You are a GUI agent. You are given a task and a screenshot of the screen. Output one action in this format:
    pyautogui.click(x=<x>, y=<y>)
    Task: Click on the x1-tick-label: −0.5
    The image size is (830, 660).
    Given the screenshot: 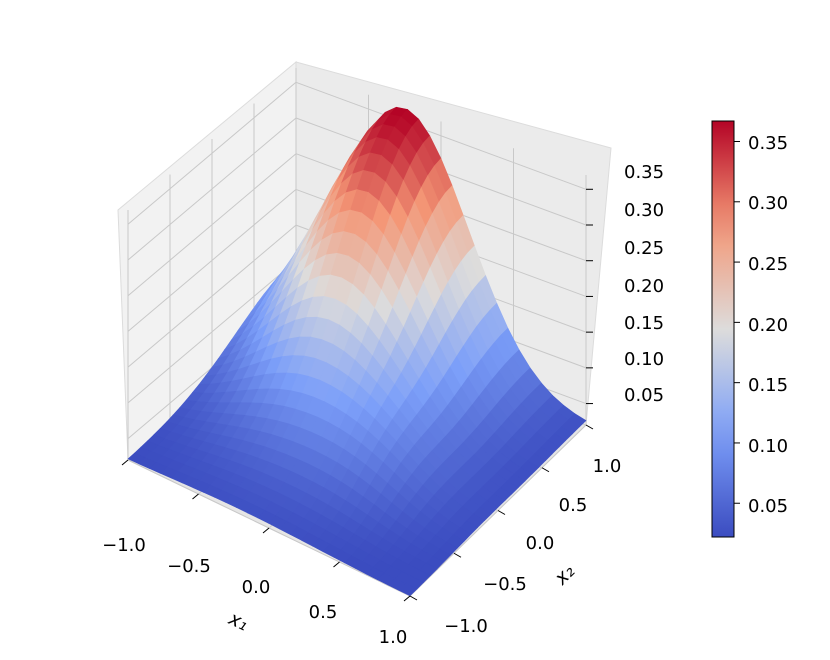 What is the action you would take?
    pyautogui.click(x=189, y=566)
    